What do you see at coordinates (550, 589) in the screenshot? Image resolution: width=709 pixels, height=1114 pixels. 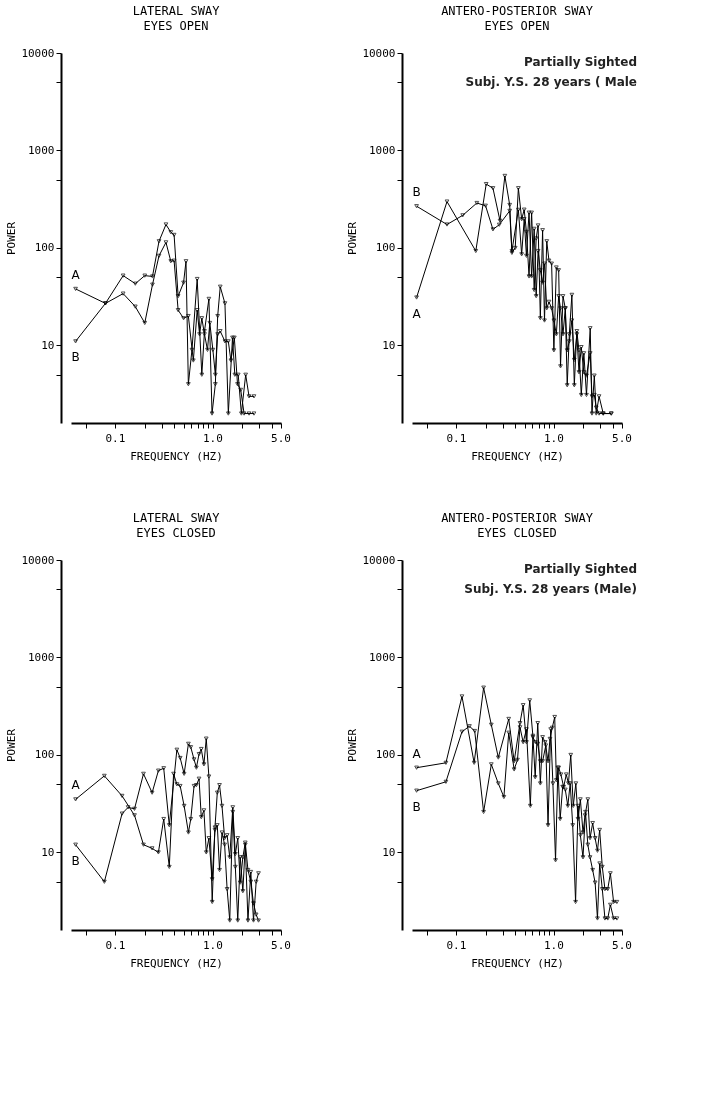 I see `annotation: Subj. Y.S. 28 years (Male)` at bounding box center [550, 589].